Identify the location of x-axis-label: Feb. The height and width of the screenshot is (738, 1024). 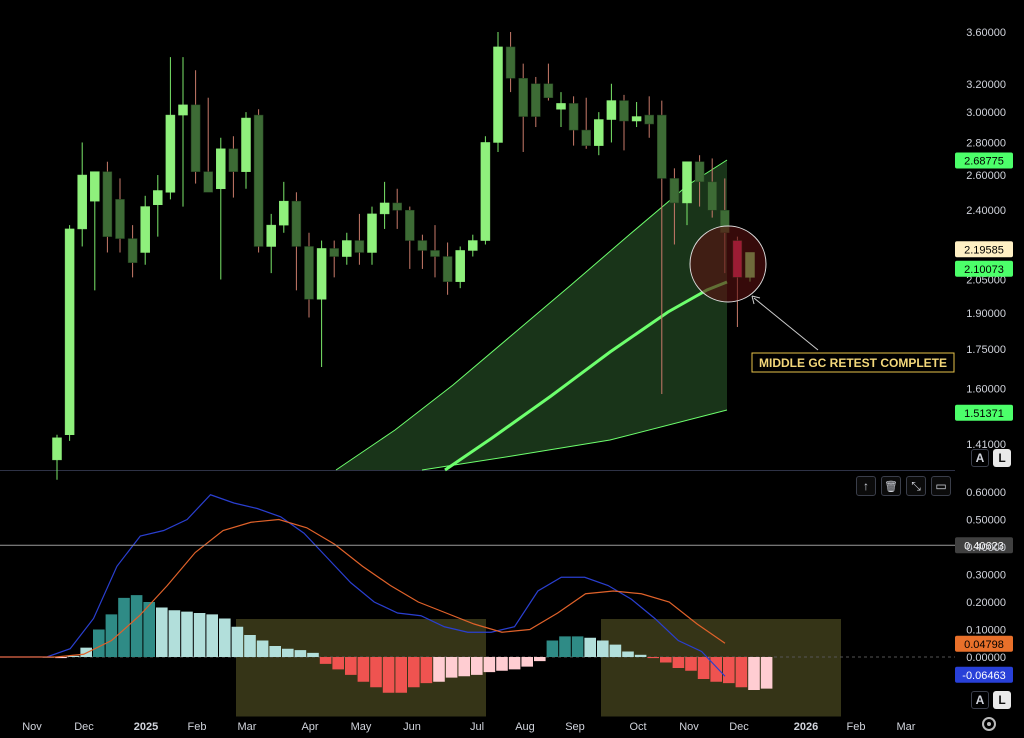
(856, 727).